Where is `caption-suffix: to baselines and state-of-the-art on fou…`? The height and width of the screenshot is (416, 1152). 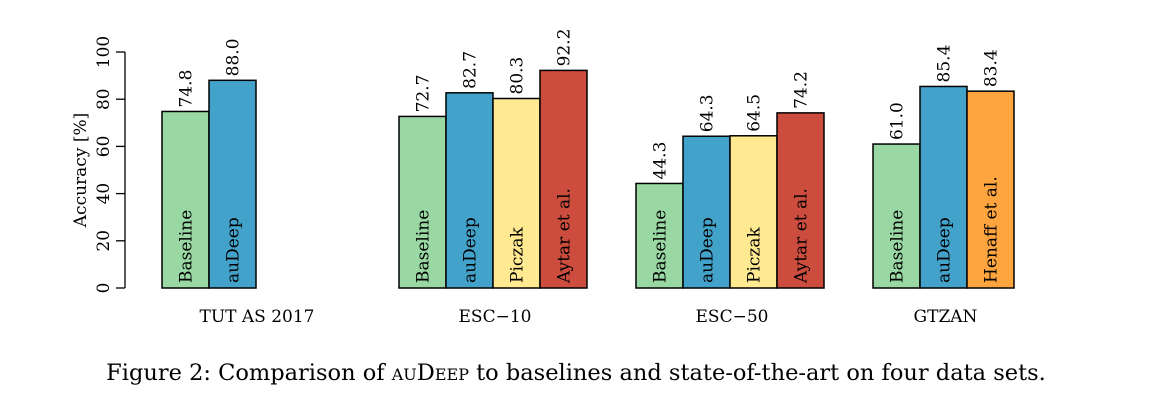 caption-suffix: to baselines and state-of-the-art on fou… is located at coordinates (757, 373).